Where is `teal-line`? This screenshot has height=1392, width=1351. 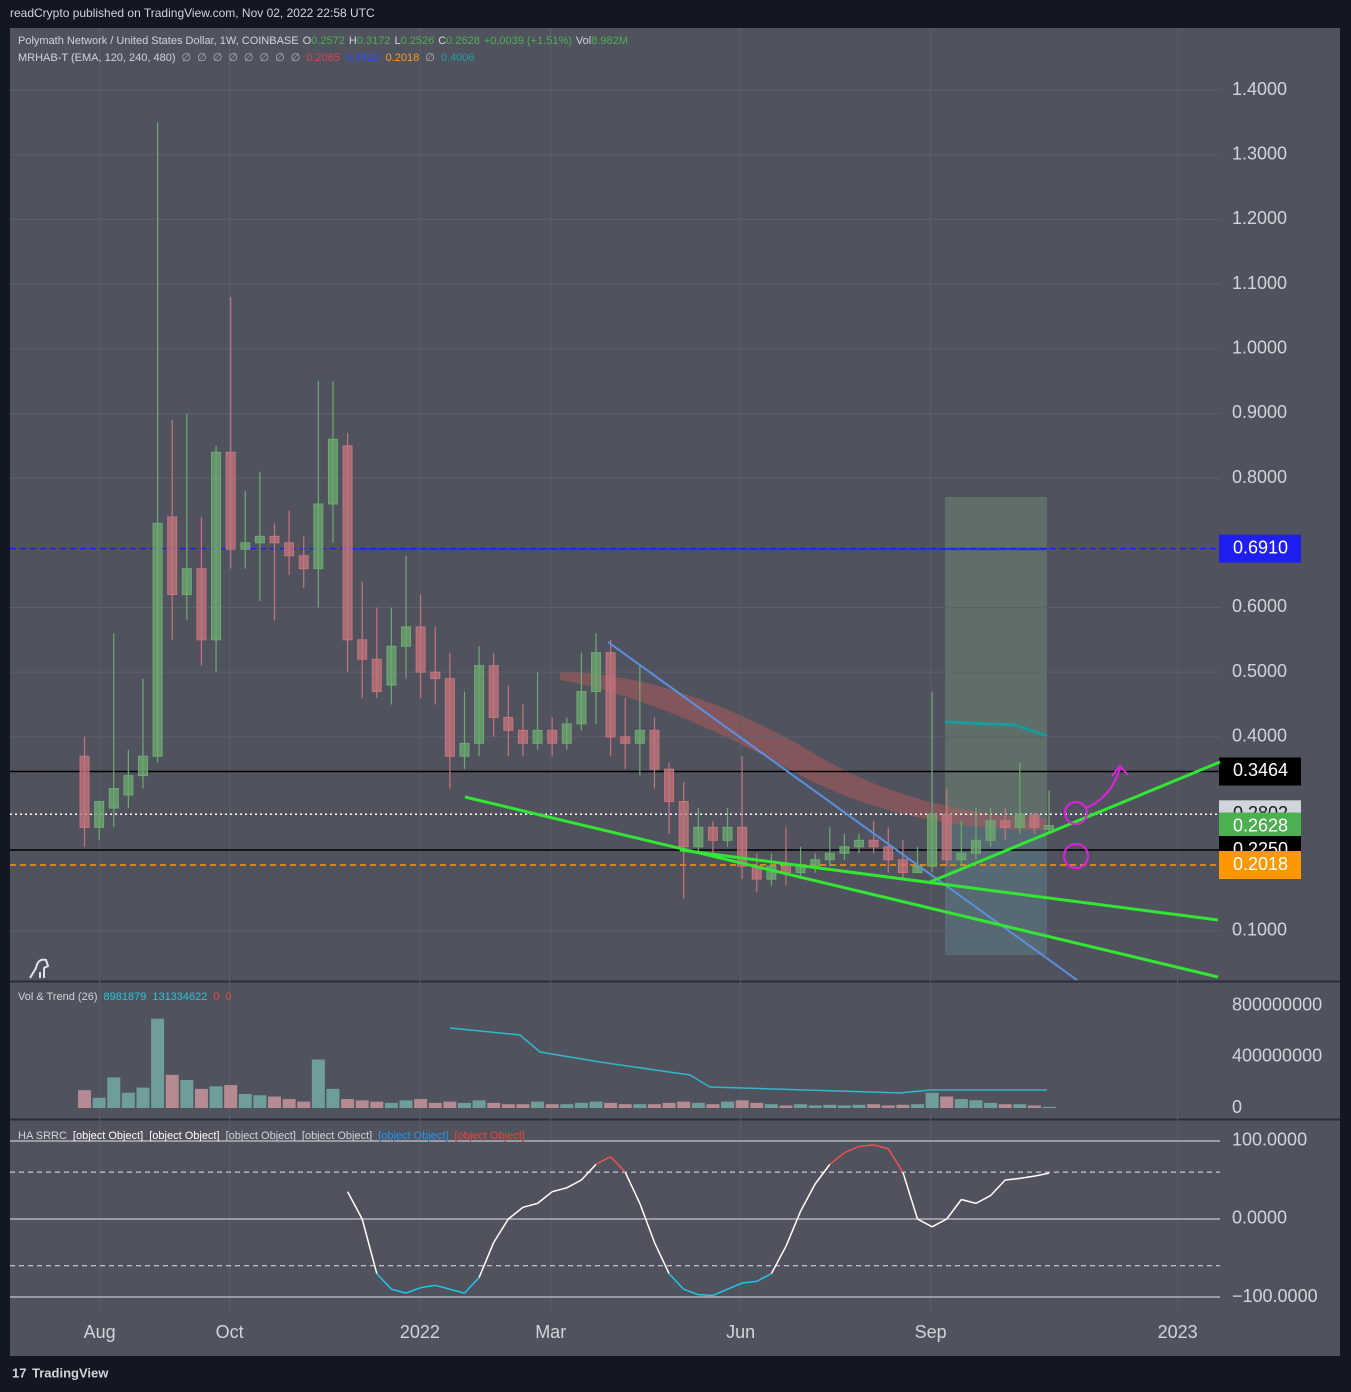
teal-line is located at coordinates (996, 729).